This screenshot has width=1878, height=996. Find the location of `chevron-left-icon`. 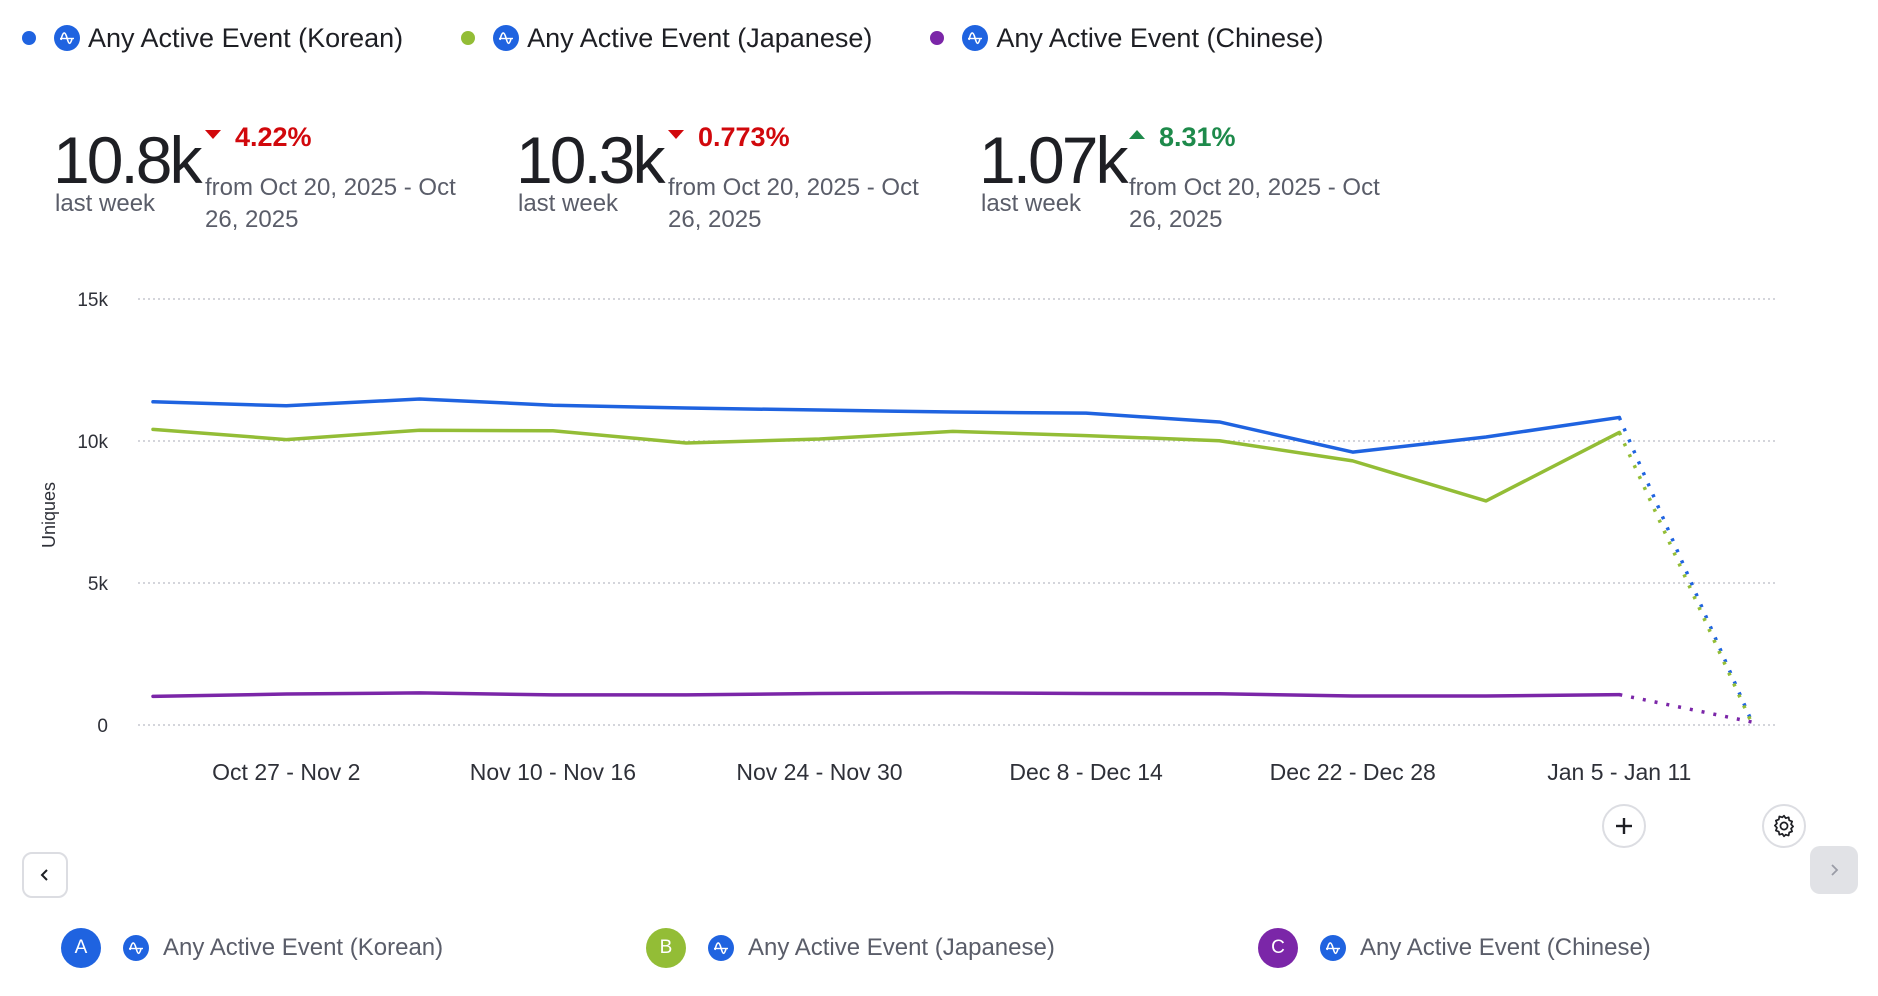

chevron-left-icon is located at coordinates (44, 875).